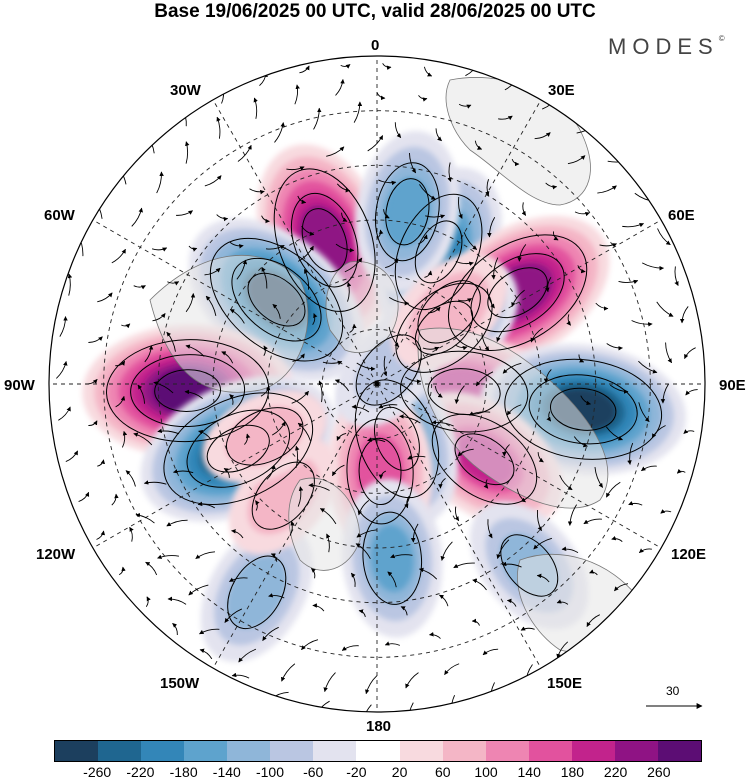 This screenshot has height=783, width=750. What do you see at coordinates (663, 46) in the screenshot?
I see `brand-text: MODES` at bounding box center [663, 46].